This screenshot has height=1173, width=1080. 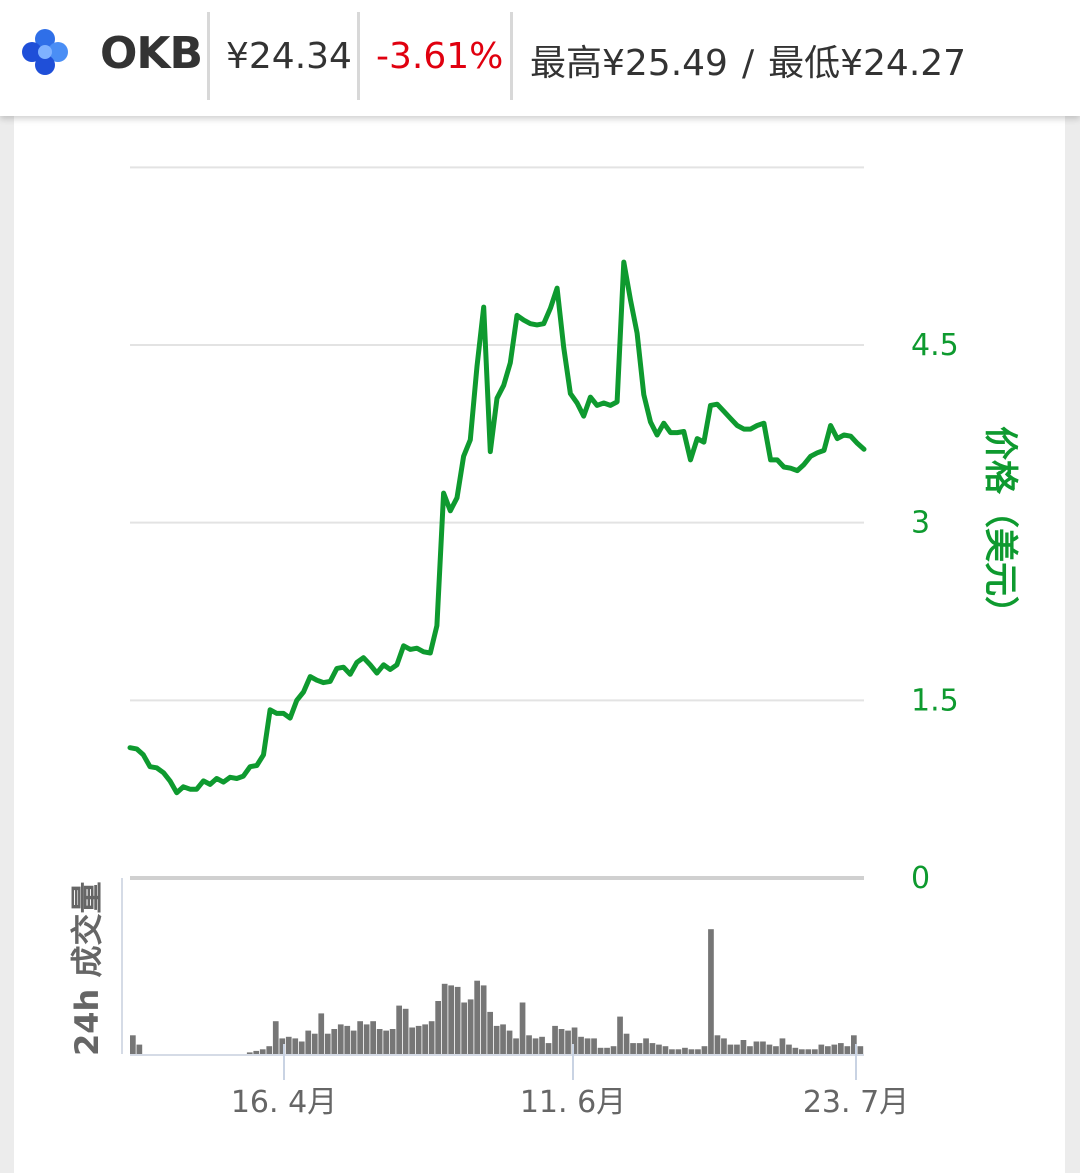 What do you see at coordinates (289, 56) in the screenshot?
I see `current-price: ¥24.34` at bounding box center [289, 56].